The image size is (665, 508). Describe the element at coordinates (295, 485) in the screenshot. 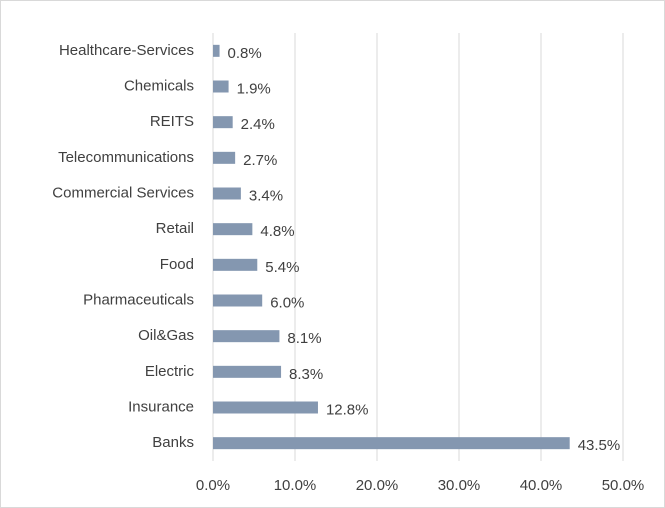

I see `x-tick-label: 10.0%` at that location.